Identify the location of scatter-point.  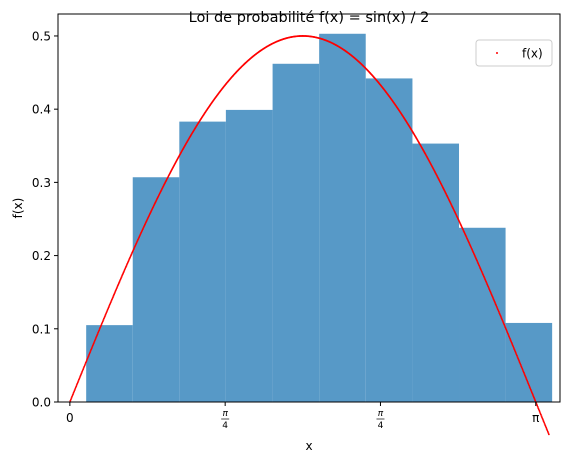
(548, 434).